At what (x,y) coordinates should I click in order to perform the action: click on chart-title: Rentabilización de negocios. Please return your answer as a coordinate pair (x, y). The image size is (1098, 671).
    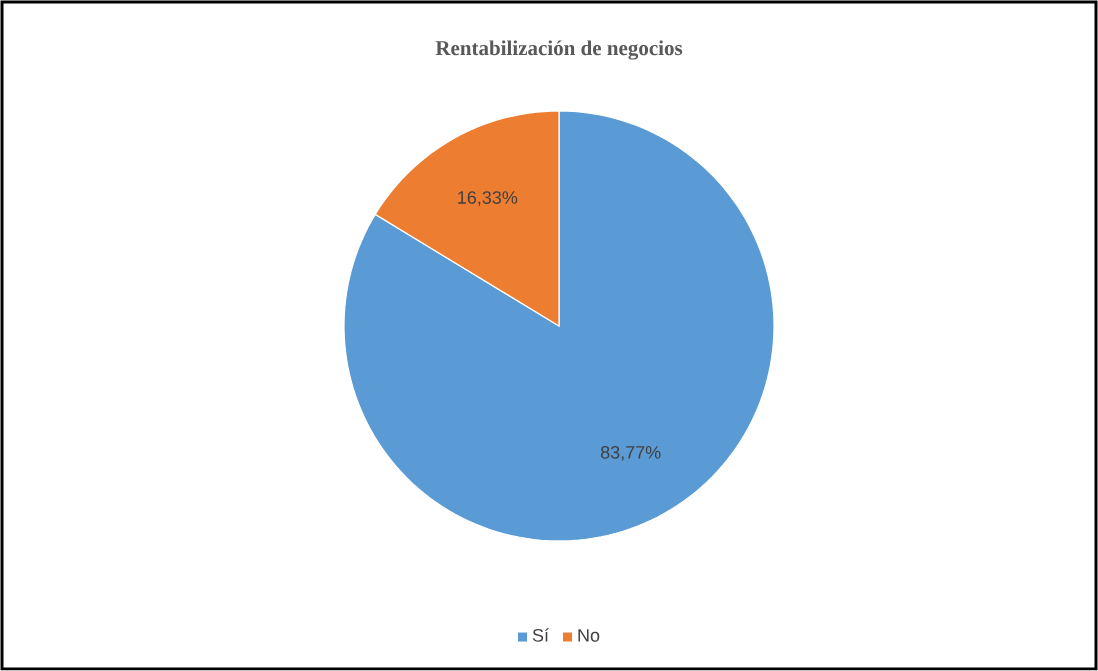
    Looking at the image, I should click on (559, 50).